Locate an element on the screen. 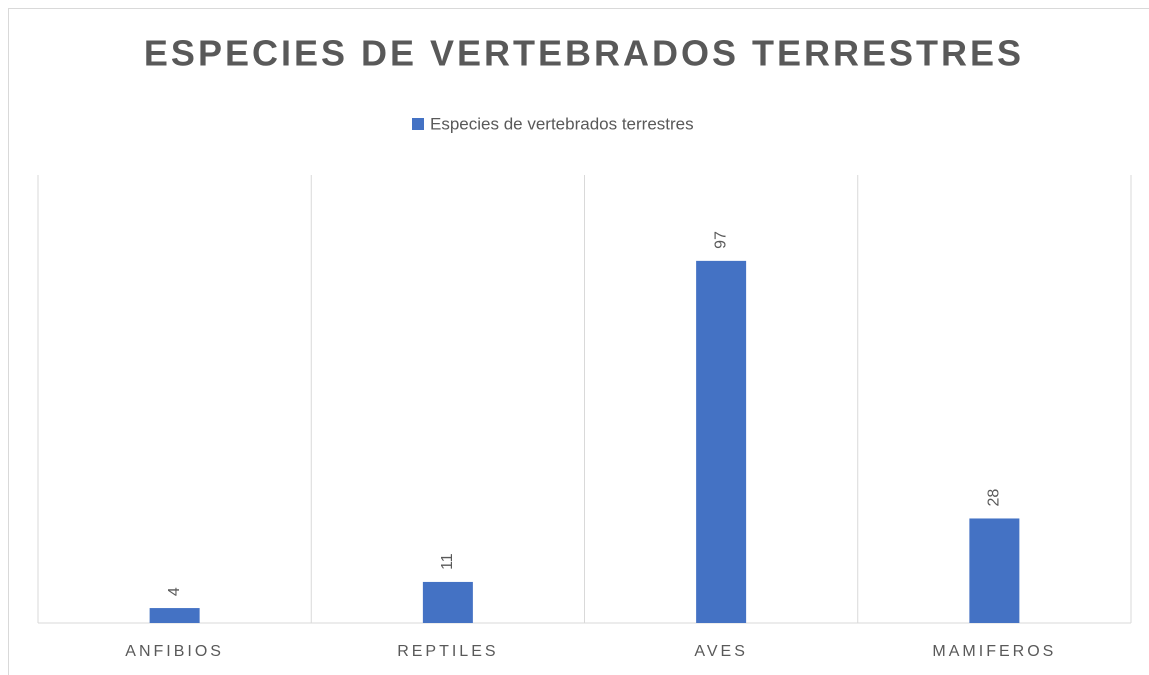 The height and width of the screenshot is (675, 1149). x-tick-label: ANFIBIOS is located at coordinates (174, 651).